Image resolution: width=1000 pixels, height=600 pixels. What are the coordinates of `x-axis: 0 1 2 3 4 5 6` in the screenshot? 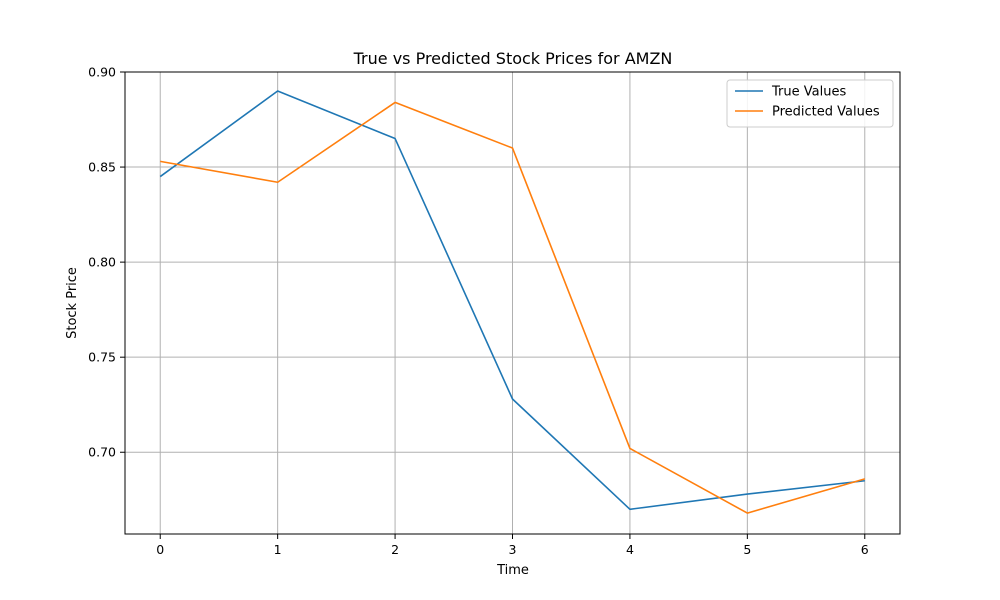 It's located at (512, 545).